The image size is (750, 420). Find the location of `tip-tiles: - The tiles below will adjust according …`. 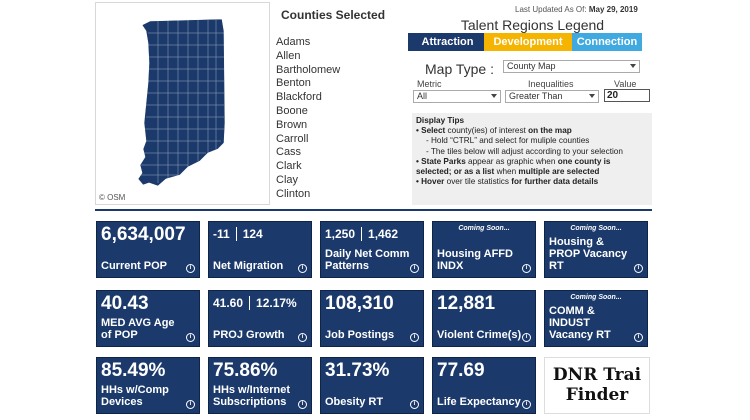

tip-tiles: - The tiles below will adjust according … is located at coordinates (524, 151).